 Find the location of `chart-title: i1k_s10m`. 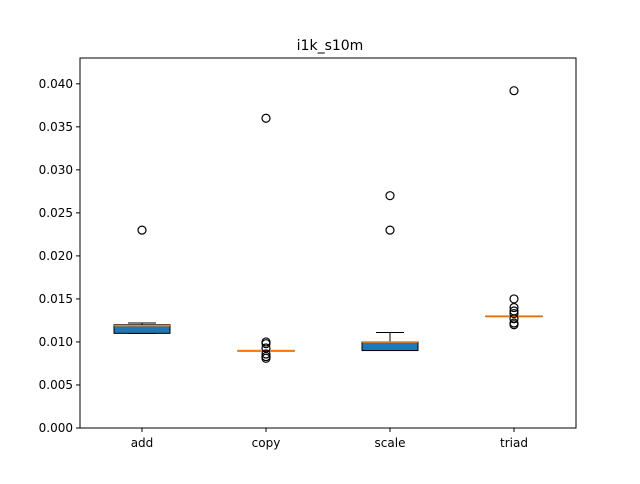

chart-title: i1k_s10m is located at coordinates (330, 46).